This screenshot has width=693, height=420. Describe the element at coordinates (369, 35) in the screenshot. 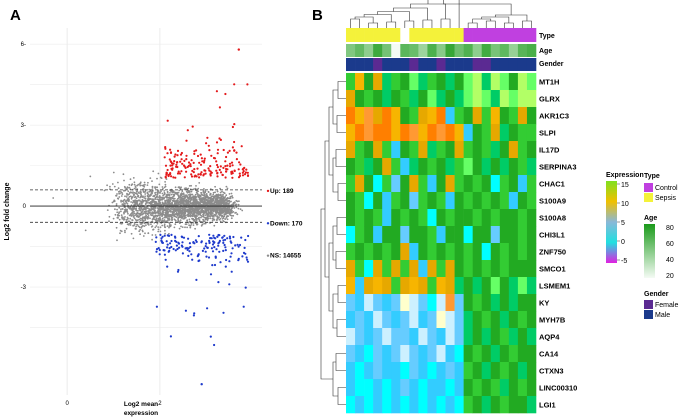

I see `type-annotation-cell` at that location.